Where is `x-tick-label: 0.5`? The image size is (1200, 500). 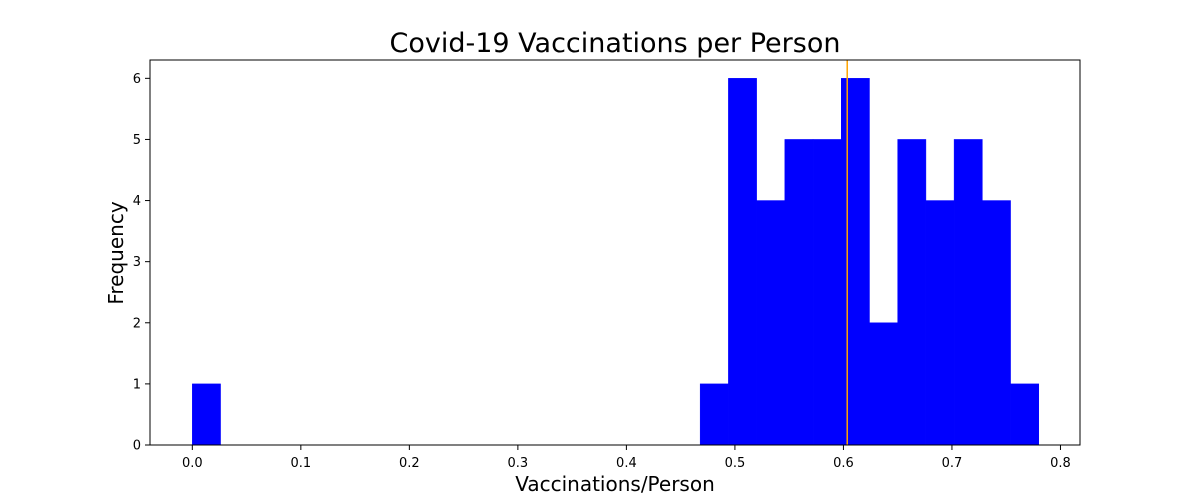
x-tick-label: 0.5 is located at coordinates (735, 463).